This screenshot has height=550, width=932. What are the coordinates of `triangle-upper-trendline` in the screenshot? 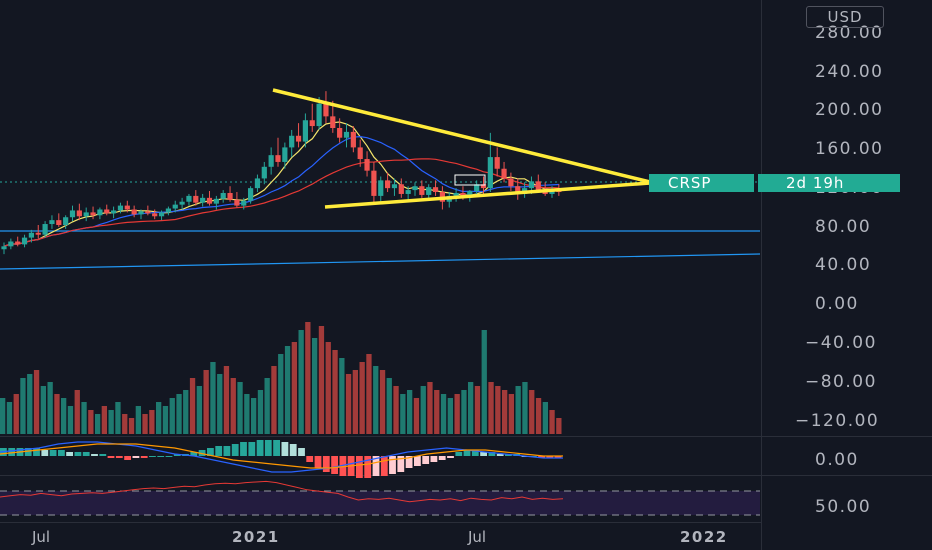 It's located at (461, 136).